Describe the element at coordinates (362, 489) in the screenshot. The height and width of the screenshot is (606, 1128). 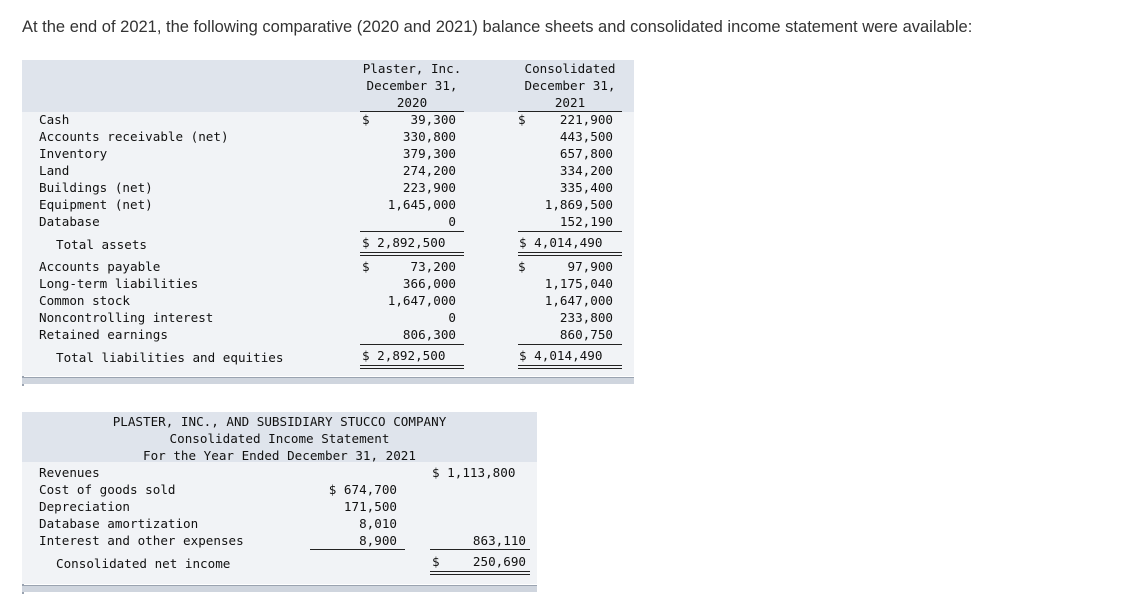
I see `expense-value: $ 674,700` at that location.